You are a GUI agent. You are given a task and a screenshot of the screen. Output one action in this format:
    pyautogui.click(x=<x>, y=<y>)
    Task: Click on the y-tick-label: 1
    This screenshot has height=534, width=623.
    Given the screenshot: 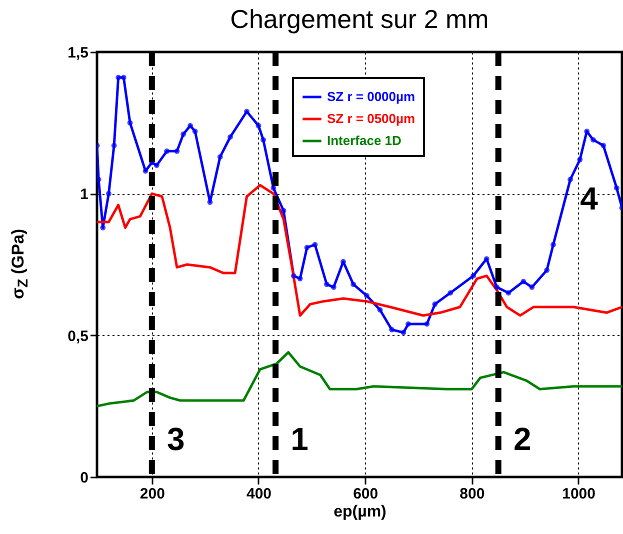 What is the action you would take?
    pyautogui.click(x=84, y=195)
    